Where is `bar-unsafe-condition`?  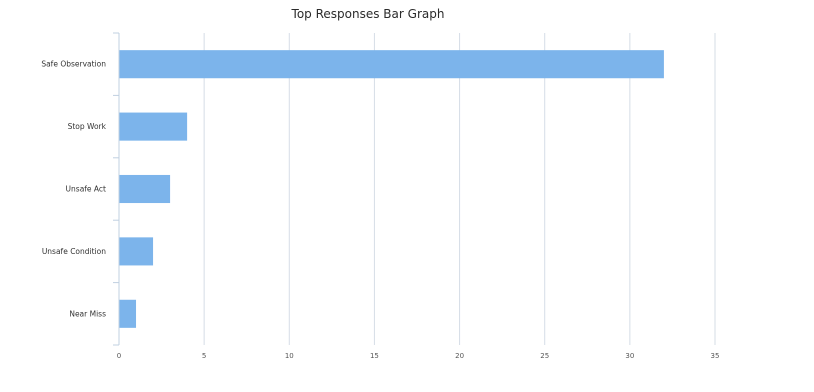 bar-unsafe-condition is located at coordinates (136, 251).